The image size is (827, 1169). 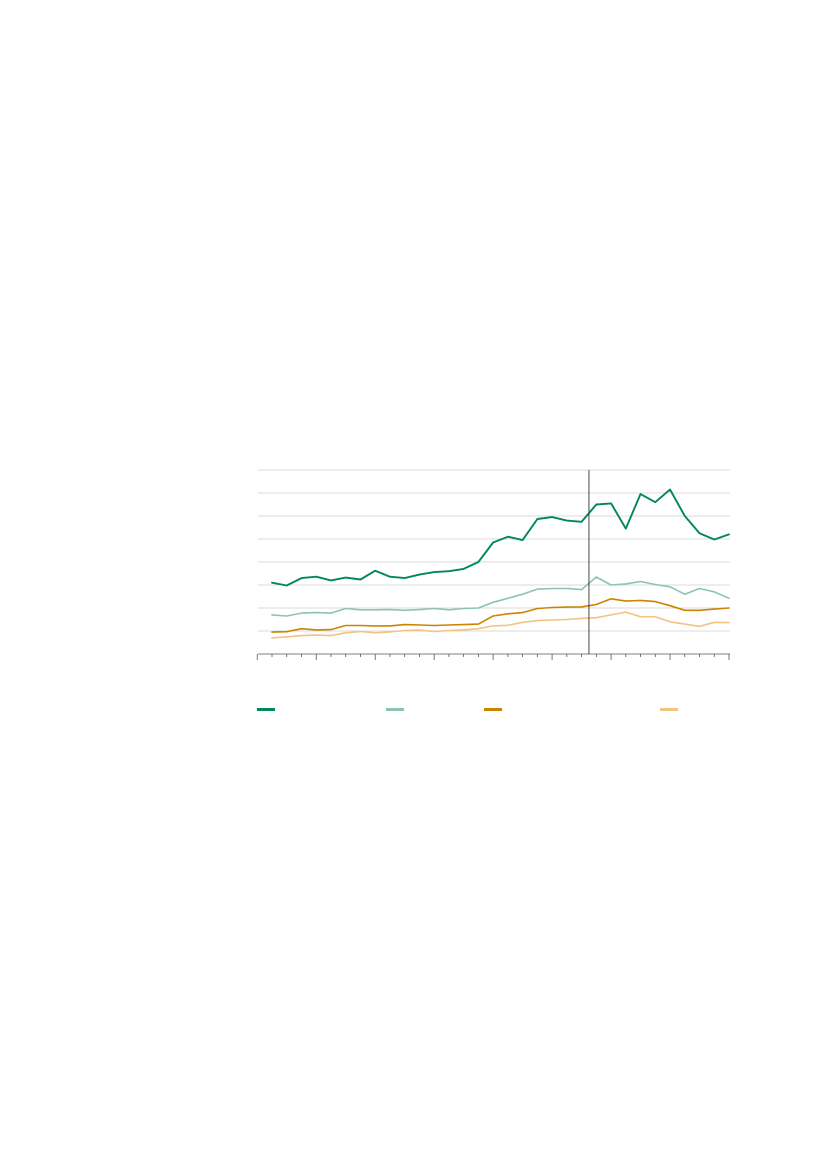 I want to click on x-axis, so click(x=493, y=656).